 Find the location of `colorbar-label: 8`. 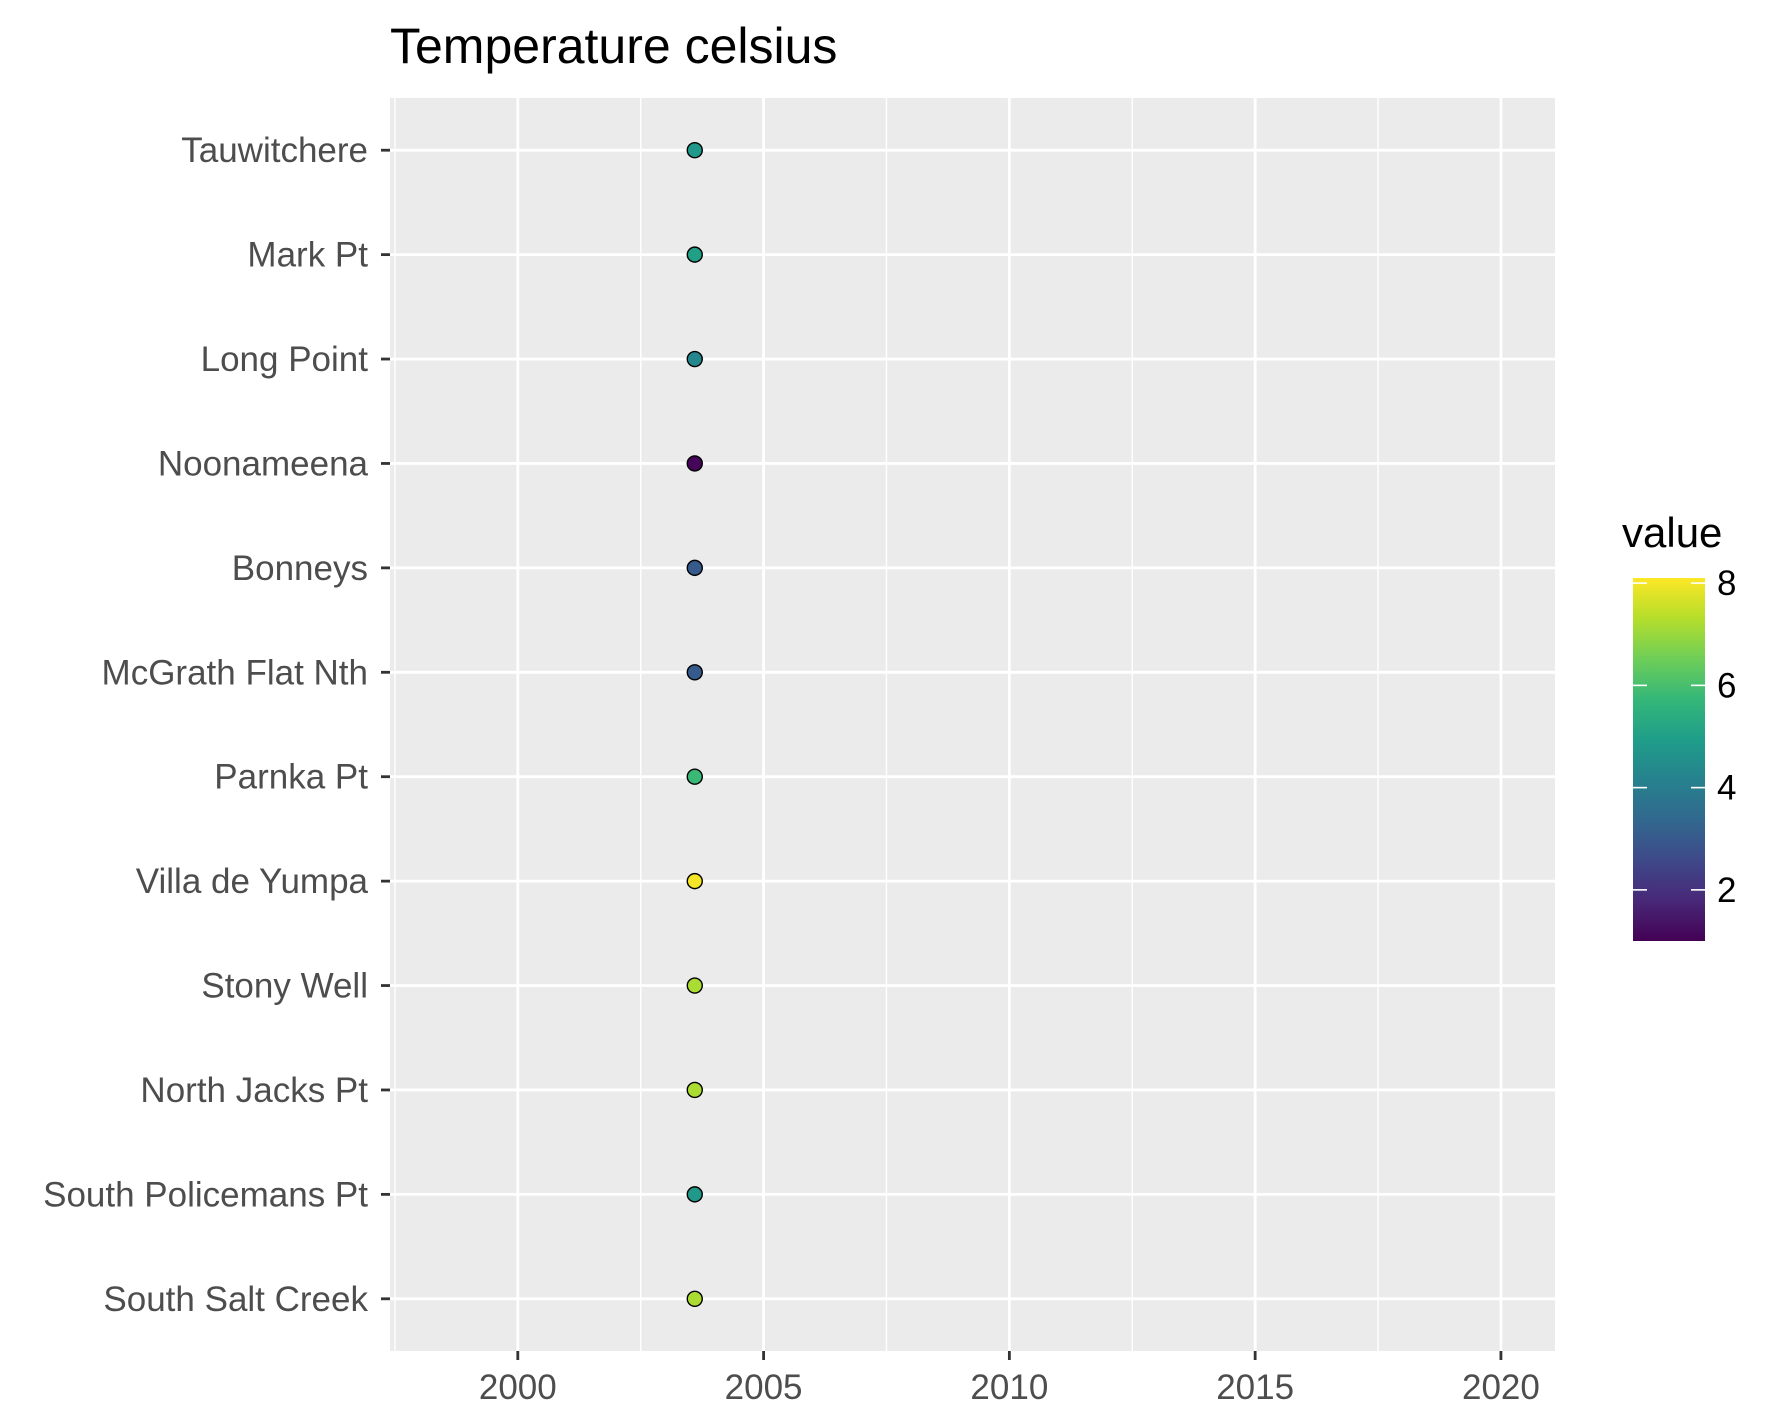

colorbar-label: 8 is located at coordinates (1726, 583).